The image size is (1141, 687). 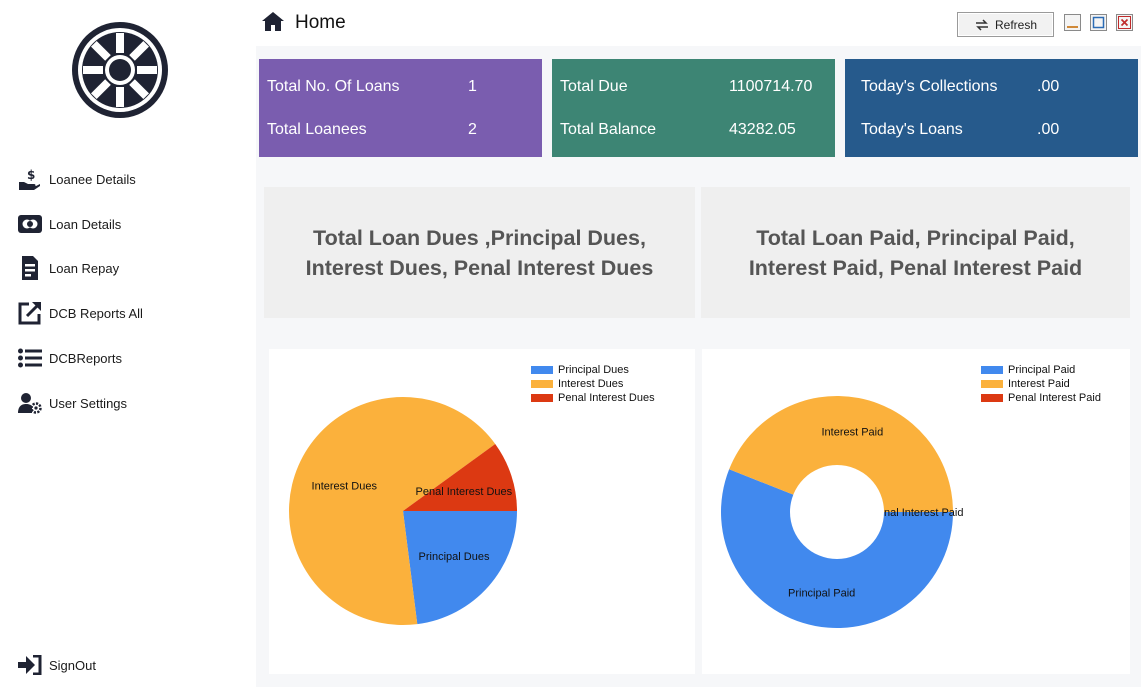 I want to click on legend-label: Penal Interest Paid, so click(x=1054, y=398).